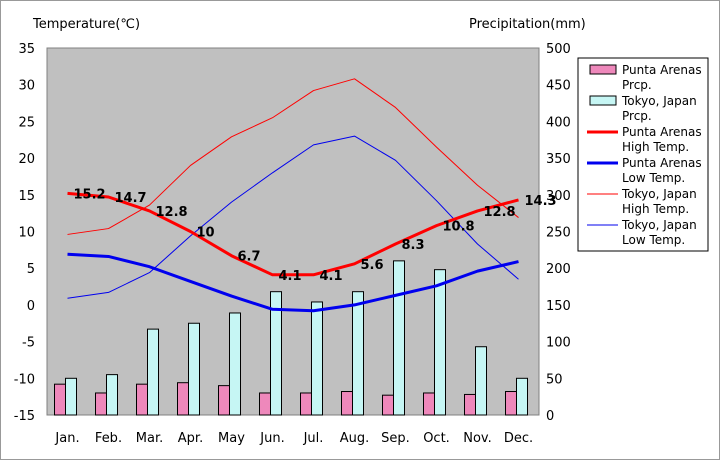  What do you see at coordinates (522, 396) in the screenshot?
I see `bar-tokyo-japan-prcp--11` at bounding box center [522, 396].